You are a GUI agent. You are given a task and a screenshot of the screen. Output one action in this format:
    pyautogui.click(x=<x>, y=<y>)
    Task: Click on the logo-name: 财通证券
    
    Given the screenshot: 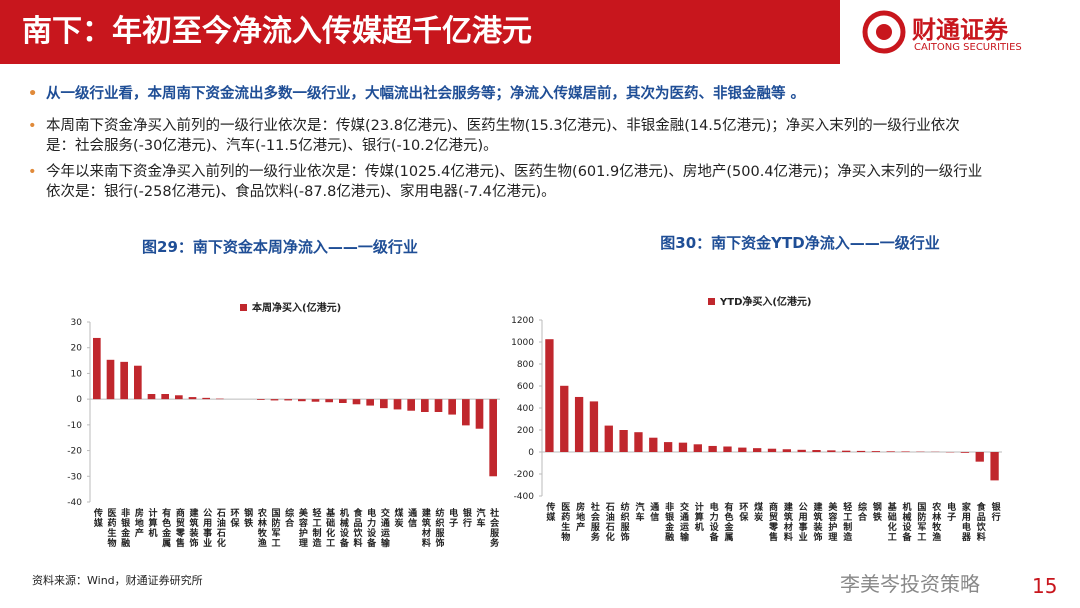 What is the action you would take?
    pyautogui.click(x=960, y=30)
    